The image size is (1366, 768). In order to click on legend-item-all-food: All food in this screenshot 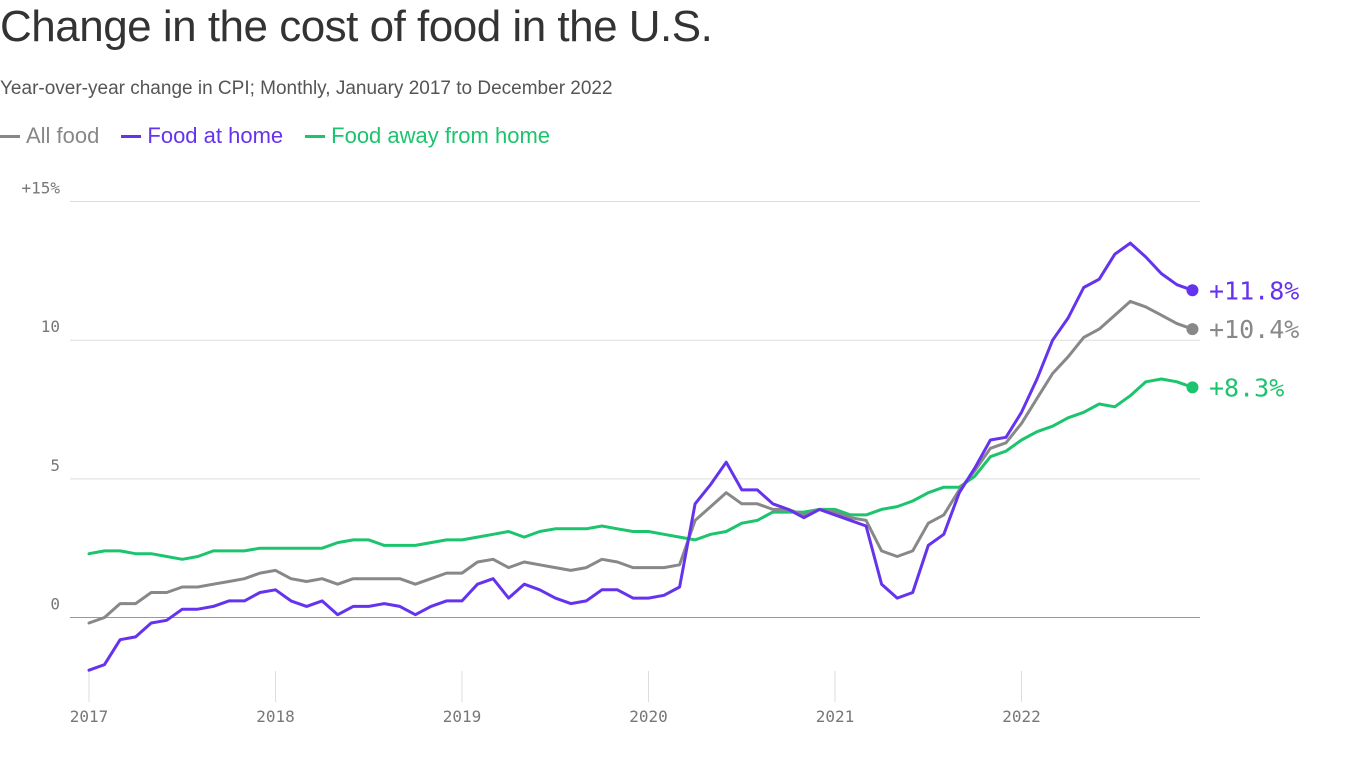, I will do `click(49, 136)`.